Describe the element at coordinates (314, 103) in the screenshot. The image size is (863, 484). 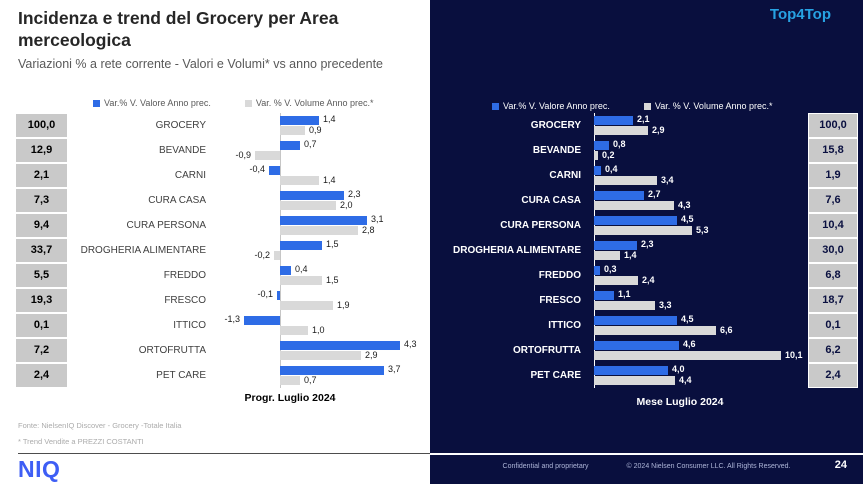
I see `legend-label-volume: Var. % V. Volume Anno prec.*` at that location.